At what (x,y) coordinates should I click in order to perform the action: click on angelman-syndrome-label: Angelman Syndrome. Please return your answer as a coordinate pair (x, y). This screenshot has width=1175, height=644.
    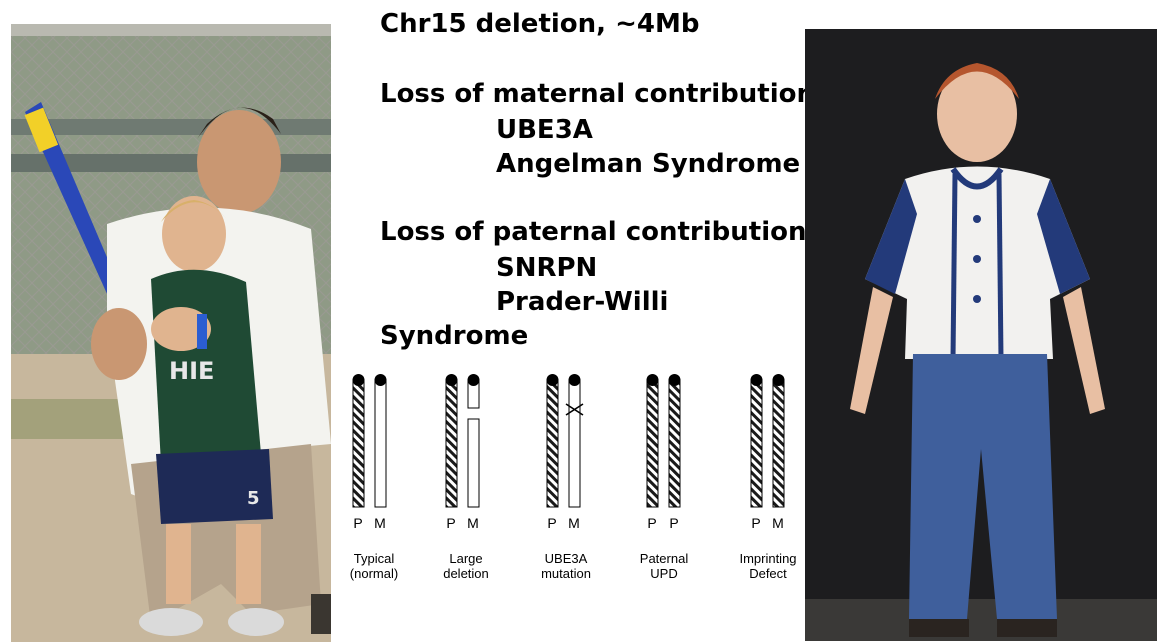
    Looking at the image, I should click on (648, 164).